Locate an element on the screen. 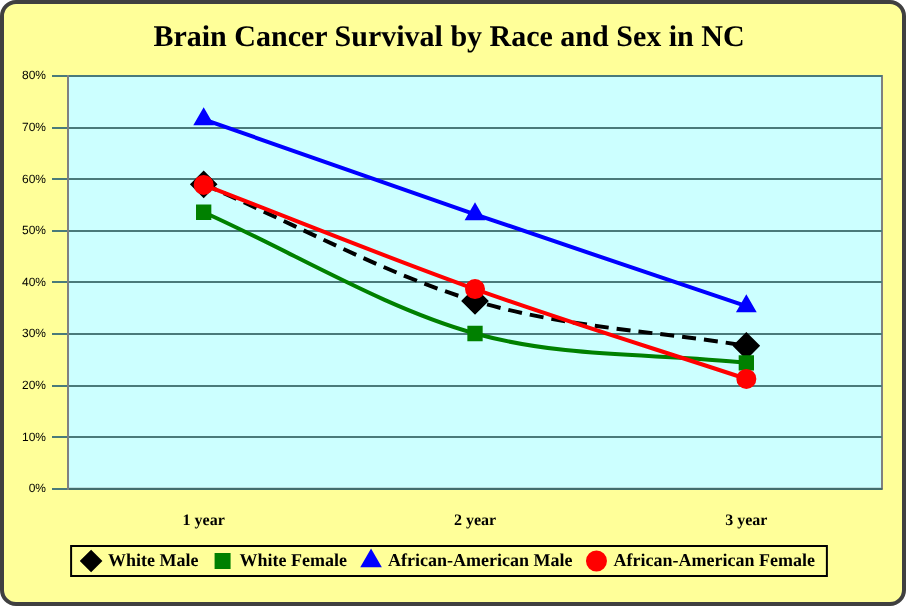  x-tick-label: 1 year is located at coordinates (204, 519).